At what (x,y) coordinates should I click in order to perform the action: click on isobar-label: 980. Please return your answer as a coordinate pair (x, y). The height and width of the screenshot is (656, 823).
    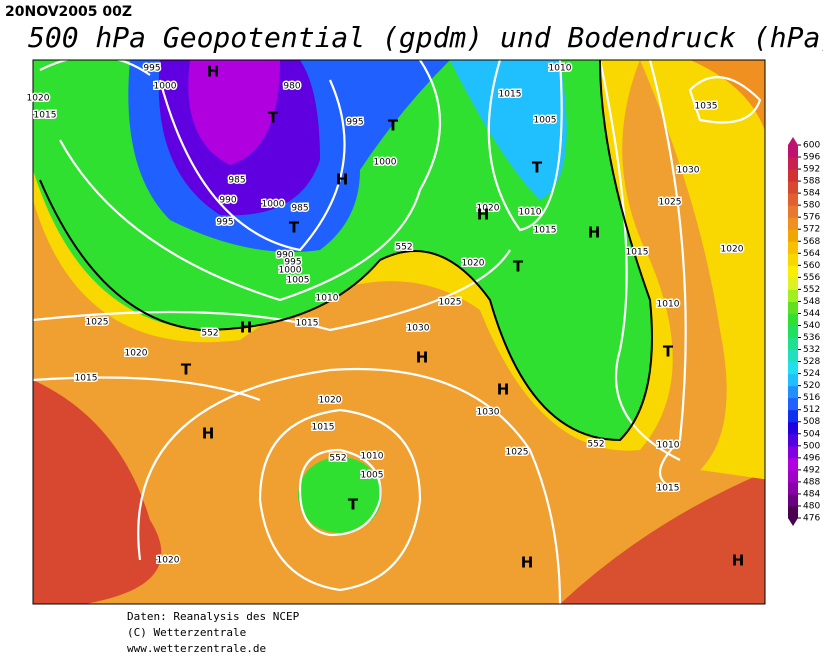
    Looking at the image, I should click on (291, 87).